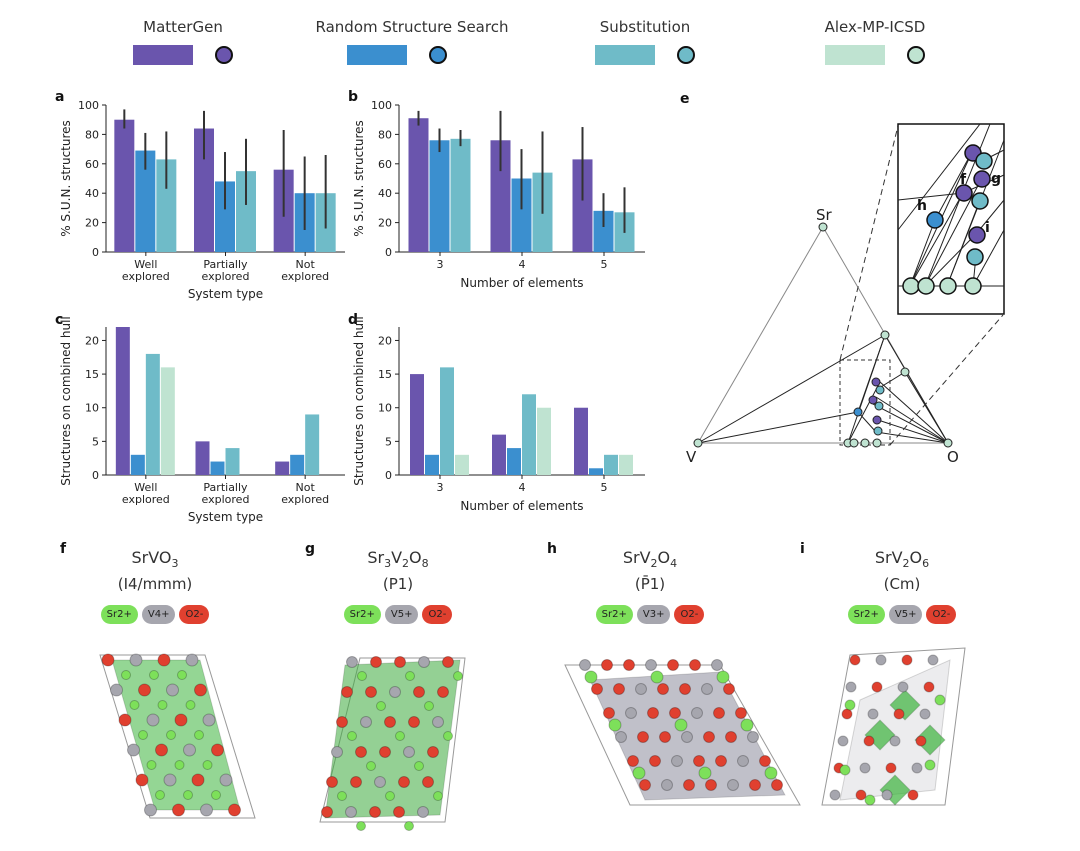 The image size is (1080, 851). What do you see at coordinates (385, 408) in the screenshot?
I see `y-tick-label: 10` at bounding box center [385, 408].